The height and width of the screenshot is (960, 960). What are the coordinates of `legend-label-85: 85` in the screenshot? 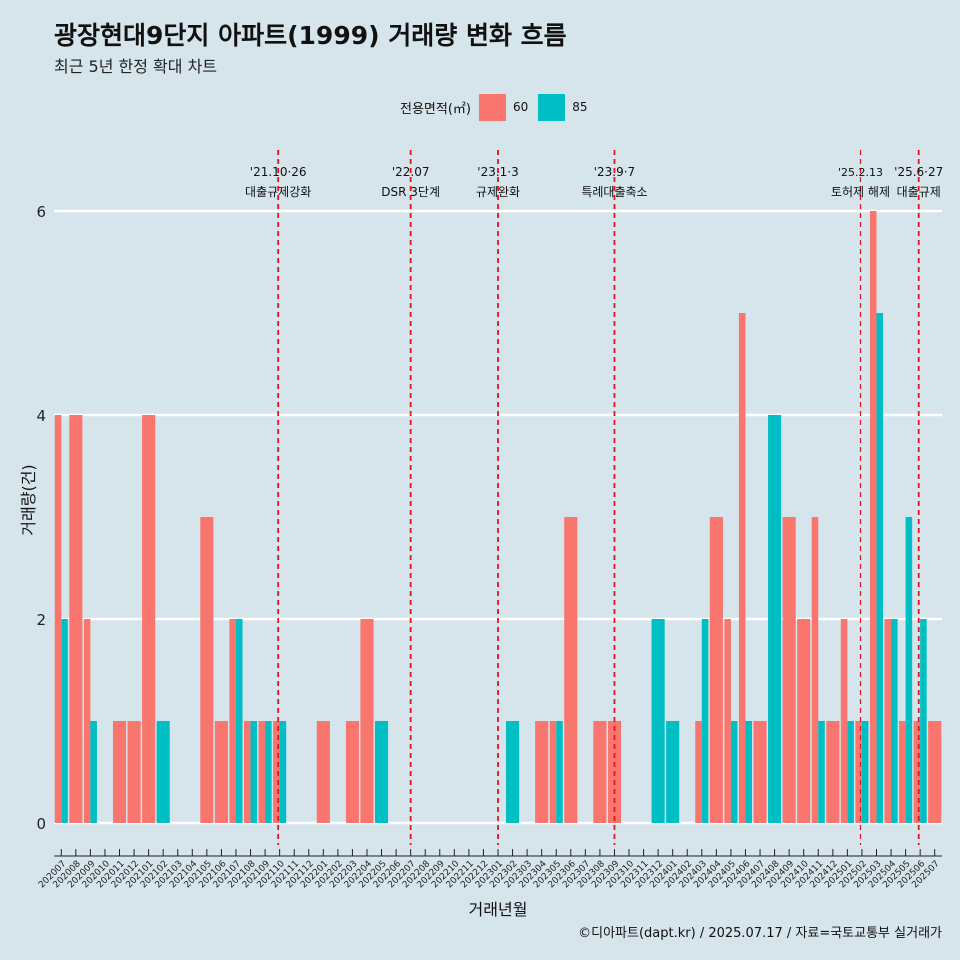 It's located at (580, 107).